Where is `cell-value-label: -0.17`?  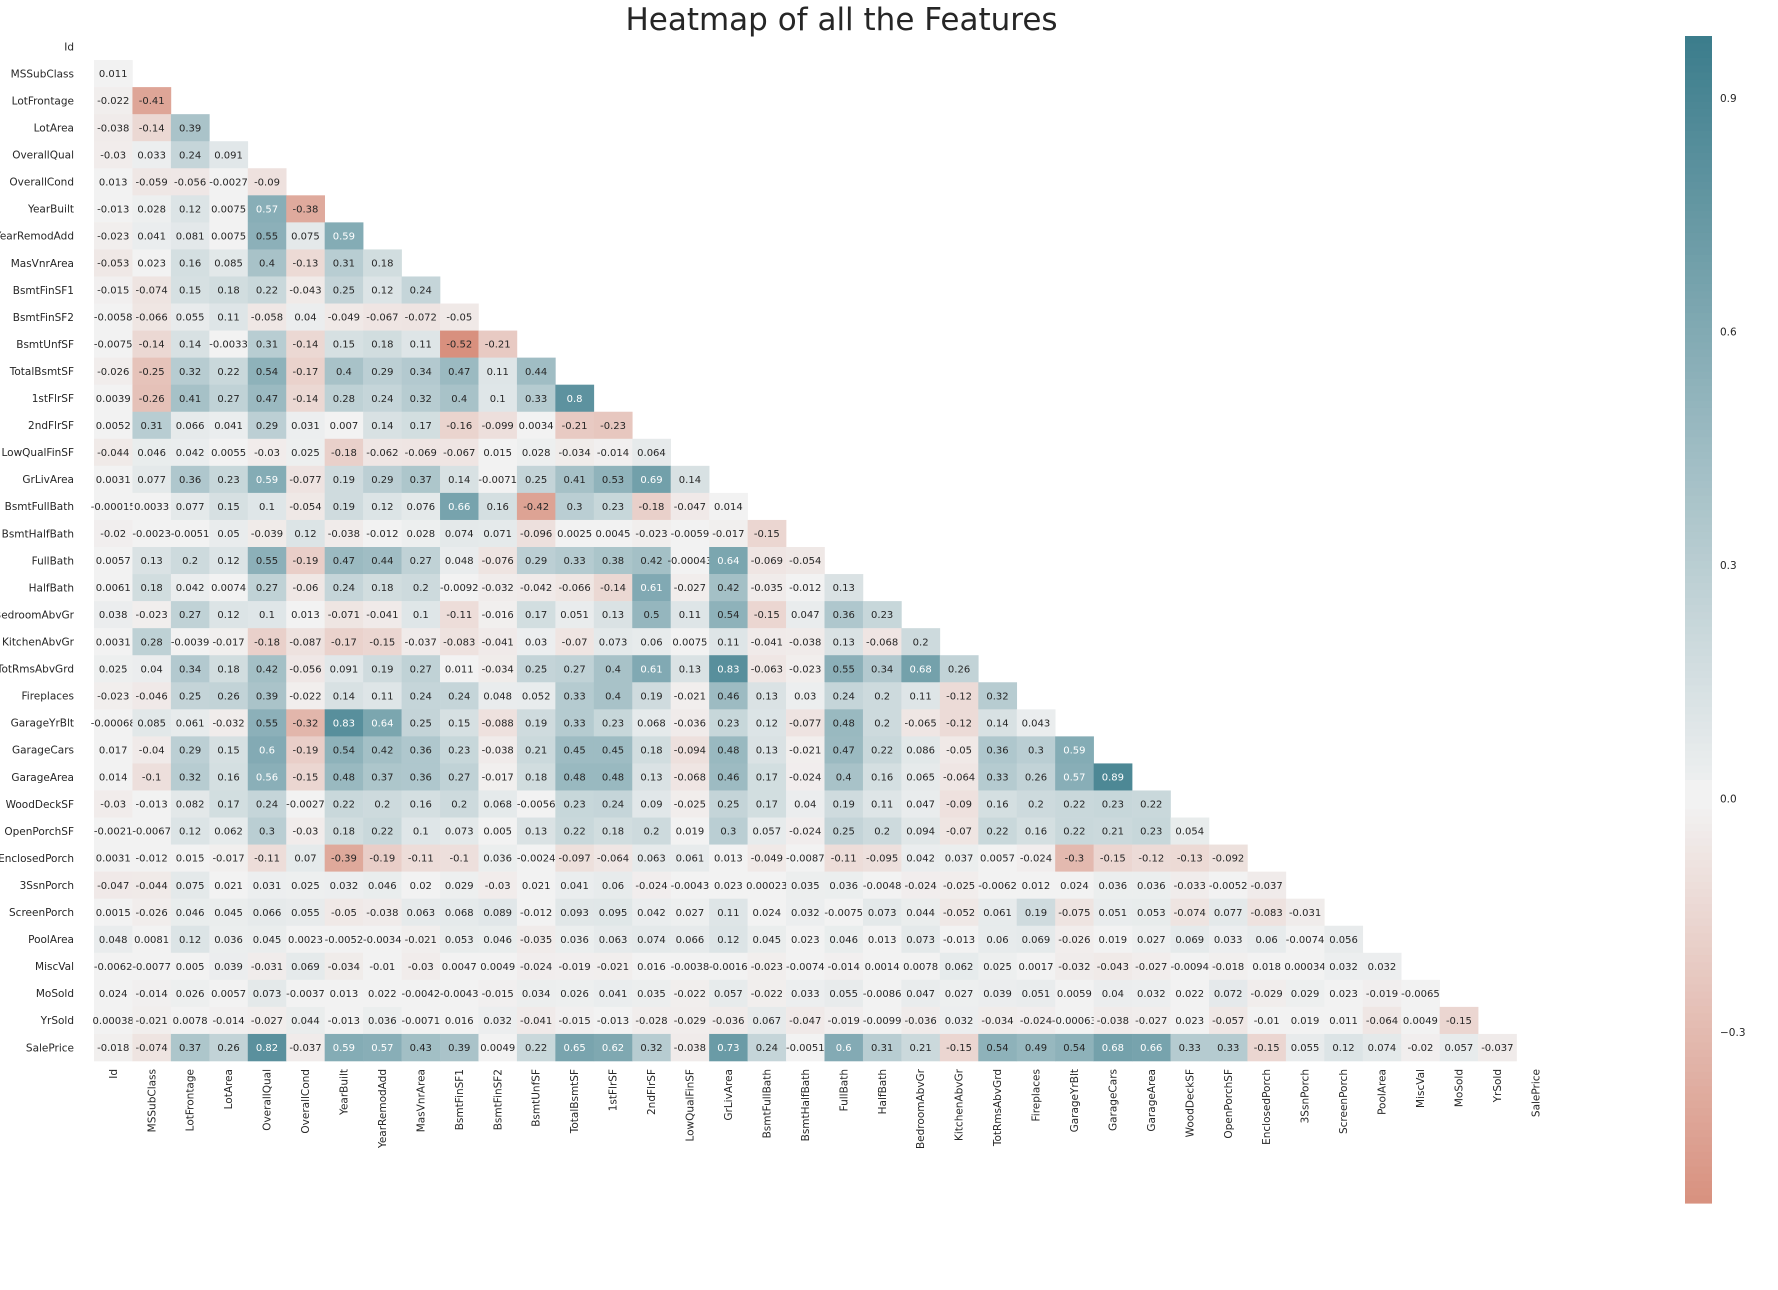 cell-value-label: -0.17 is located at coordinates (344, 642).